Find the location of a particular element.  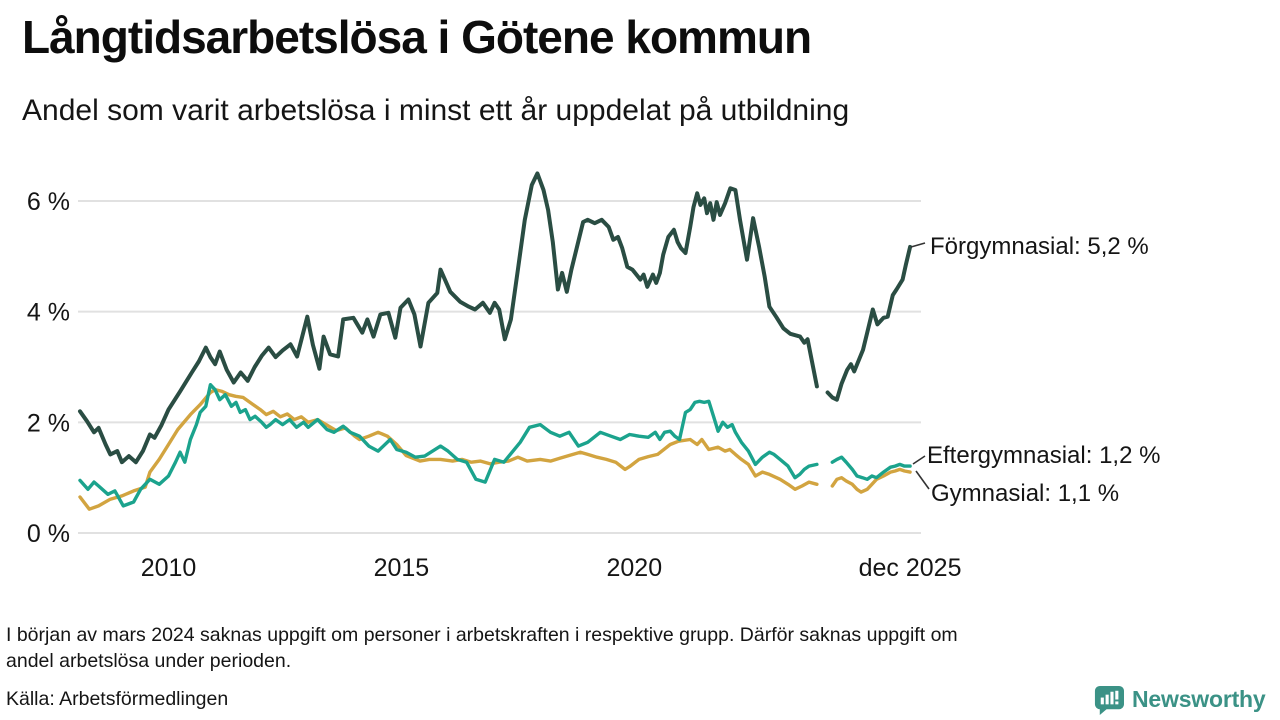

series-line-eftergymnasial is located at coordinates (495, 445).